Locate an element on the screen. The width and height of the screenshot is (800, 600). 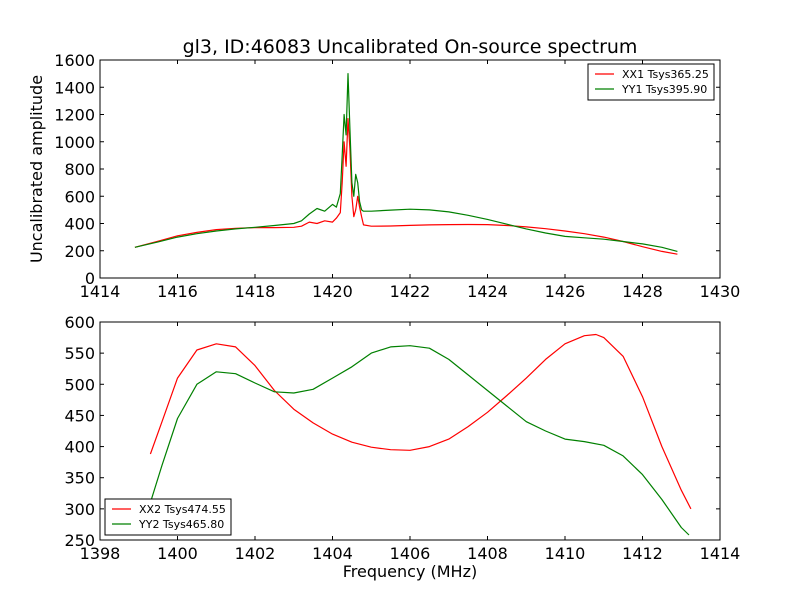
bottom-x-tick-label: 1408 is located at coordinates (487, 553).